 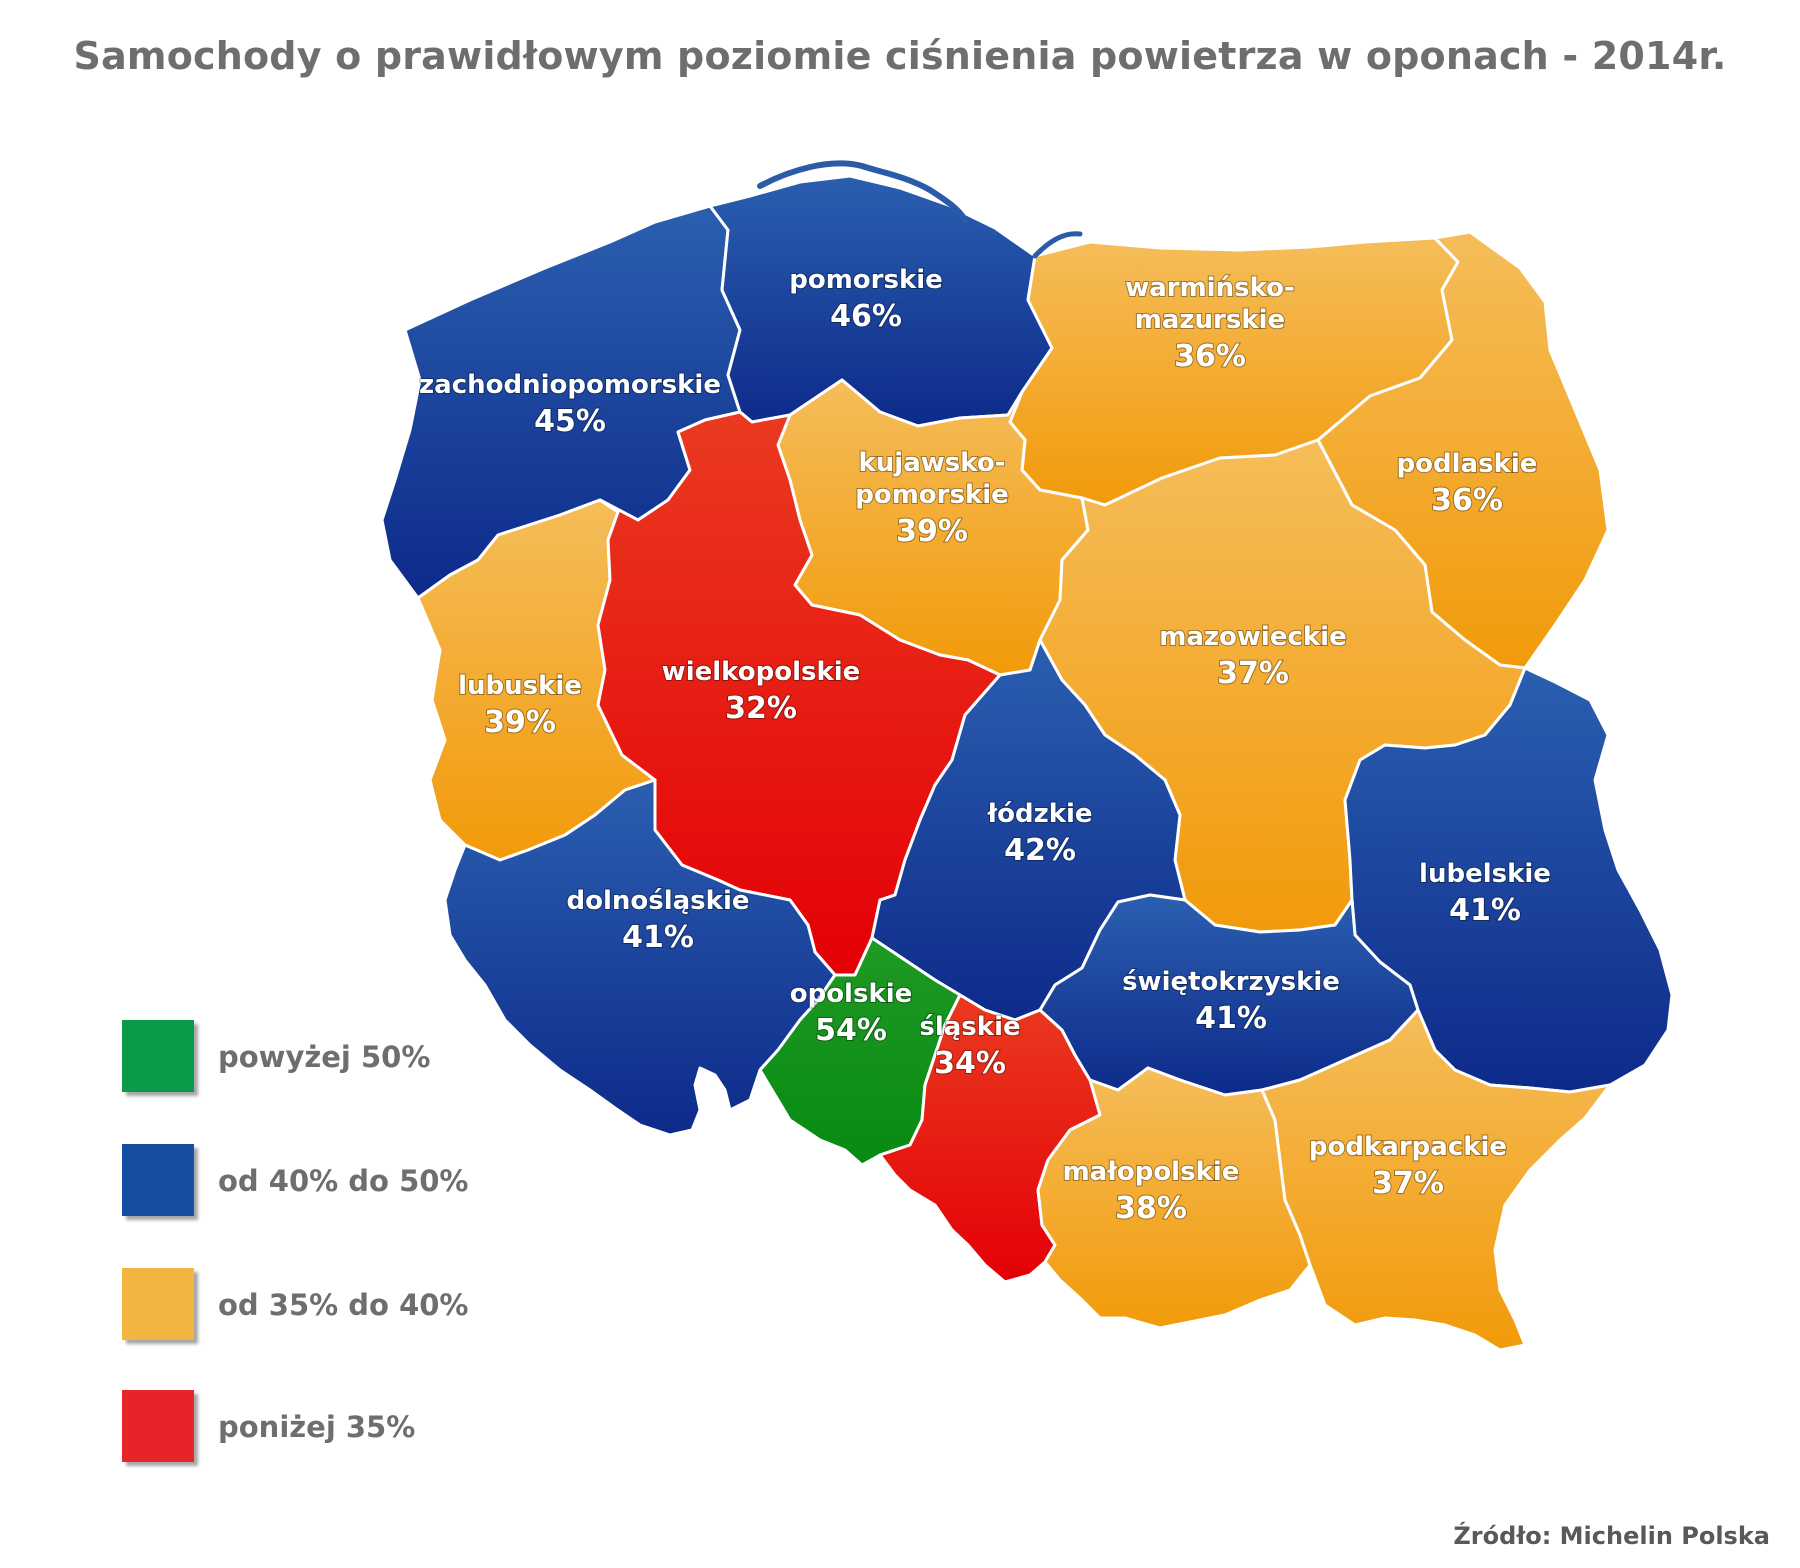 What do you see at coordinates (761, 672) in the screenshot?
I see `region-name-wielkopolskie: wielkopolskie` at bounding box center [761, 672].